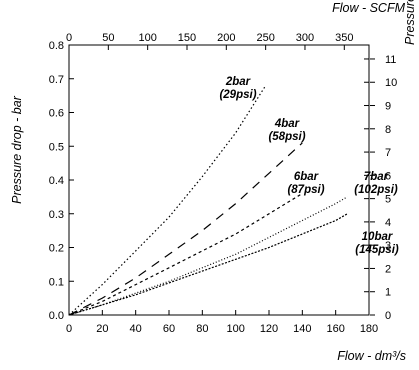 The height and width of the screenshot is (370, 419). Describe the element at coordinates (335, 329) in the screenshot. I see `x-tick-label: 160` at that location.